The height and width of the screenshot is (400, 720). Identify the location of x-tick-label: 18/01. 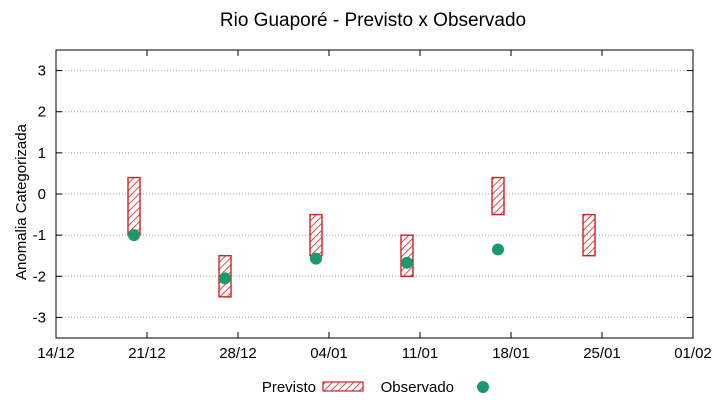
(511, 353).